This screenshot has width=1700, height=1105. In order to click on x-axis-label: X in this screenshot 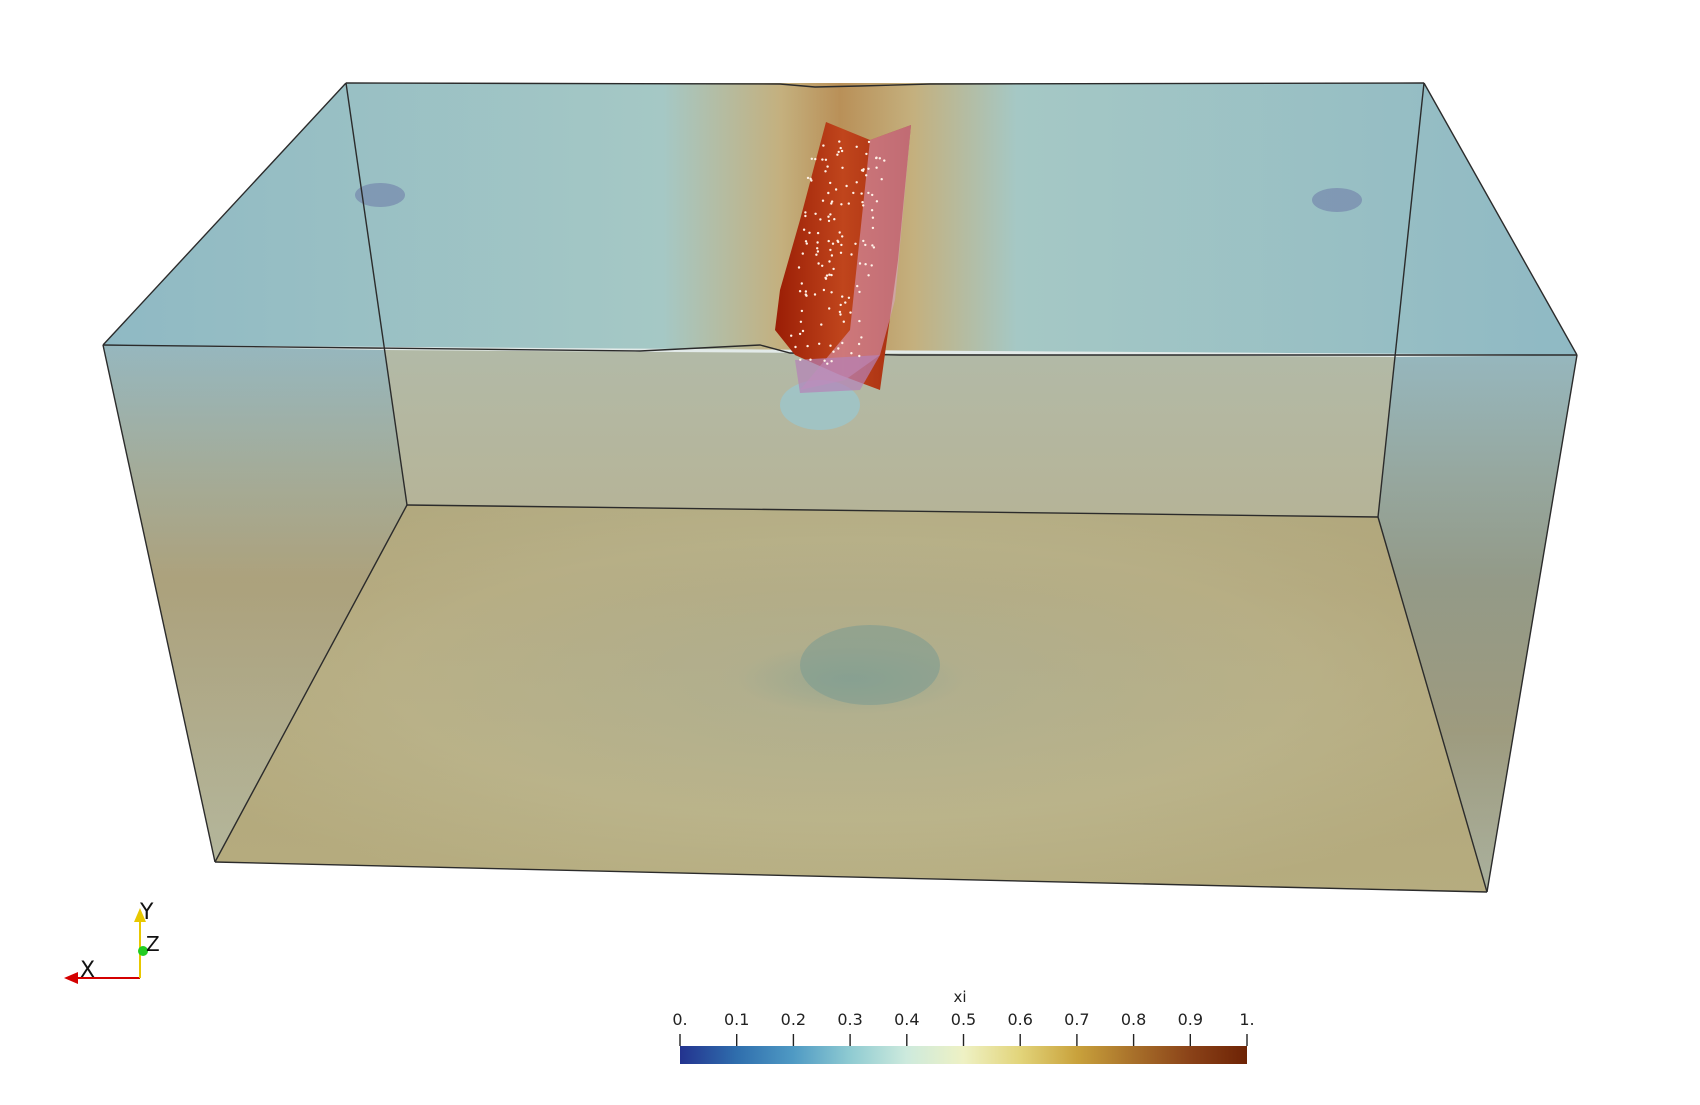, I will do `click(88, 970)`.